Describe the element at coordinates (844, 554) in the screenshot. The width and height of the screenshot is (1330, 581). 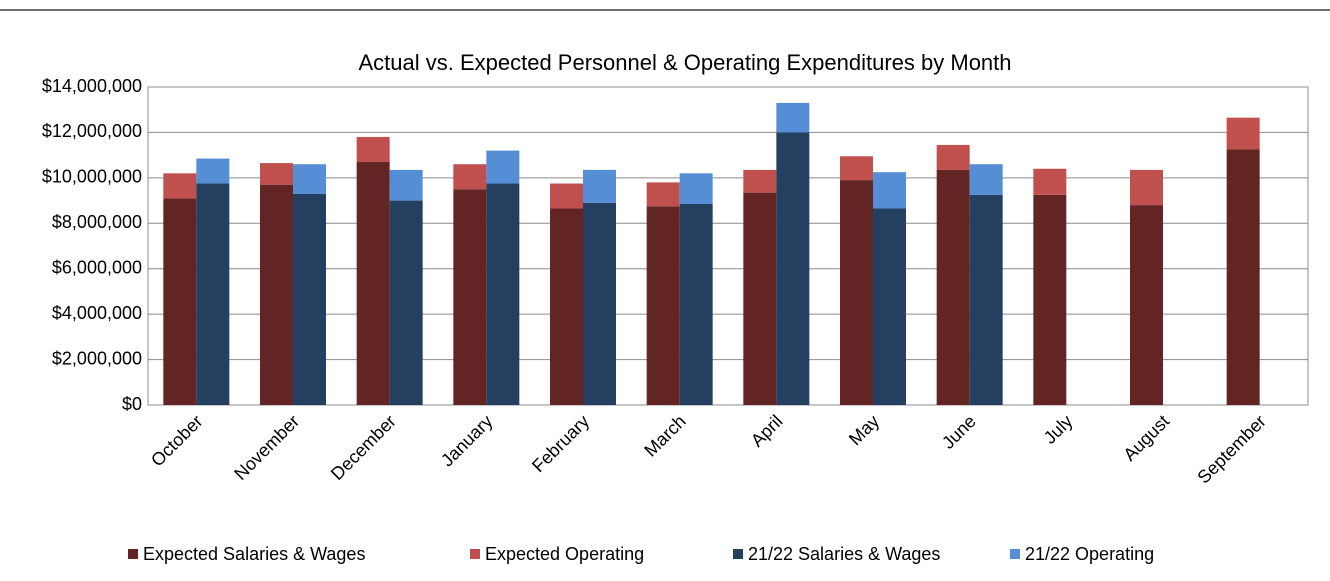
I see `legend-label: 21/22 Salaries & Wages` at that location.